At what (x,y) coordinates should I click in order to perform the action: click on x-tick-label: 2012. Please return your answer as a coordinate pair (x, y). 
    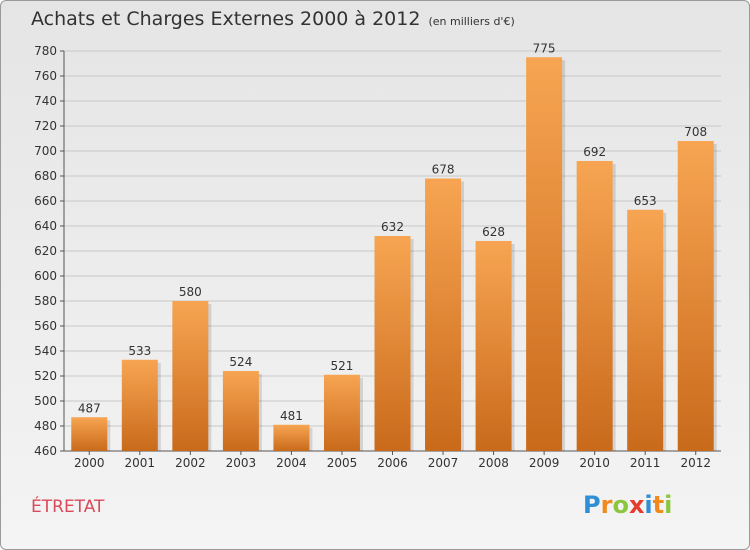
    Looking at the image, I should click on (695, 463).